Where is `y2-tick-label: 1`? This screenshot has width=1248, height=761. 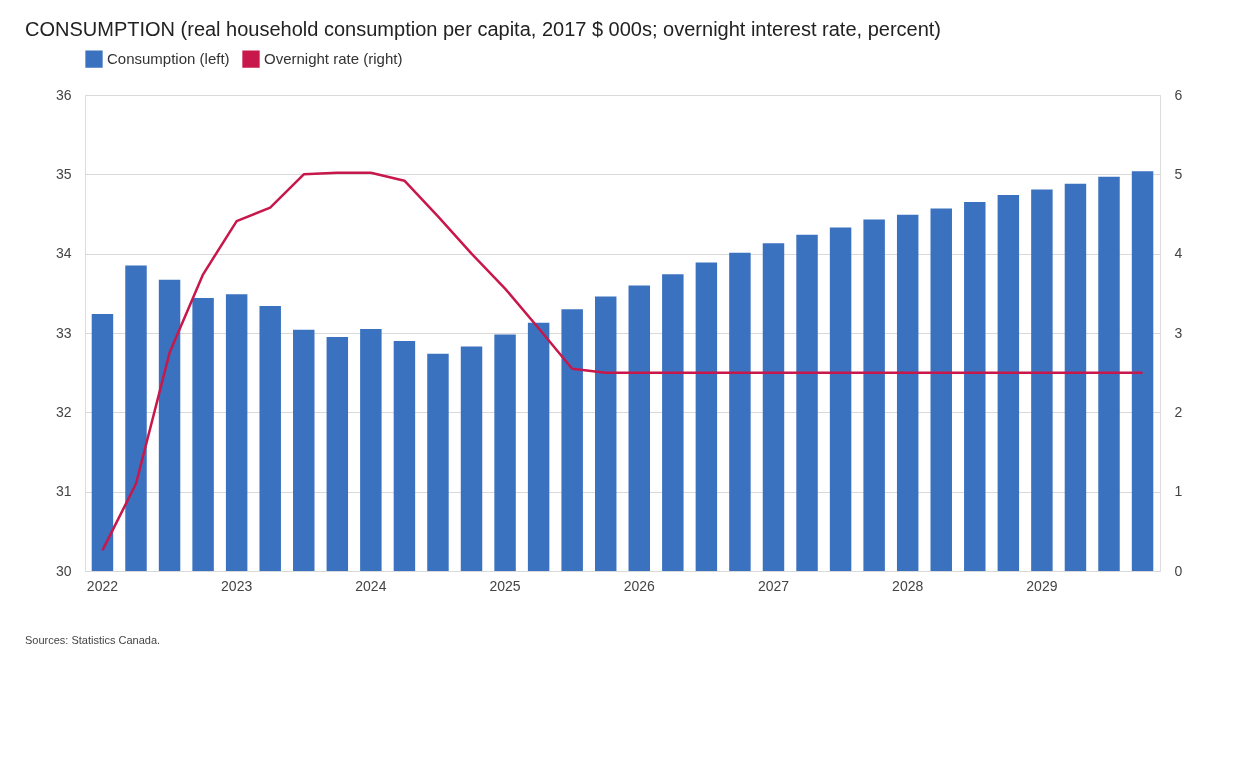 y2-tick-label: 1 is located at coordinates (1178, 491).